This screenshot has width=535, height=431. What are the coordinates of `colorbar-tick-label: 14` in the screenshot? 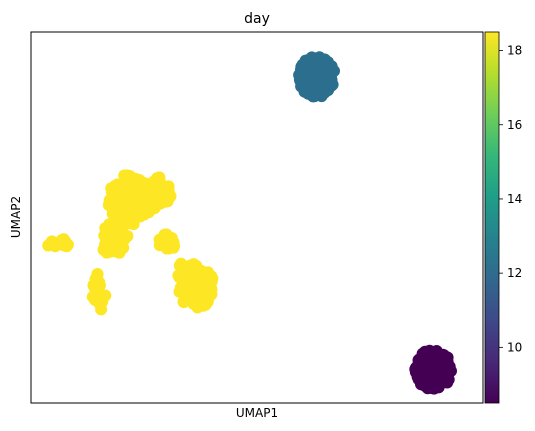 It's located at (514, 199).